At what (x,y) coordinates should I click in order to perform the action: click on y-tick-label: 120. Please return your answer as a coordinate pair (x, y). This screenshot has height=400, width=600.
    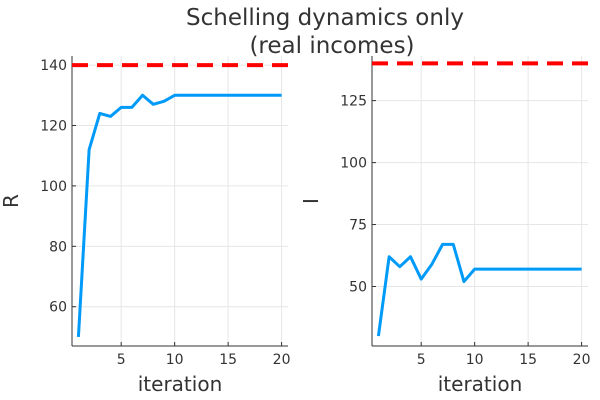
    Looking at the image, I should click on (53, 126).